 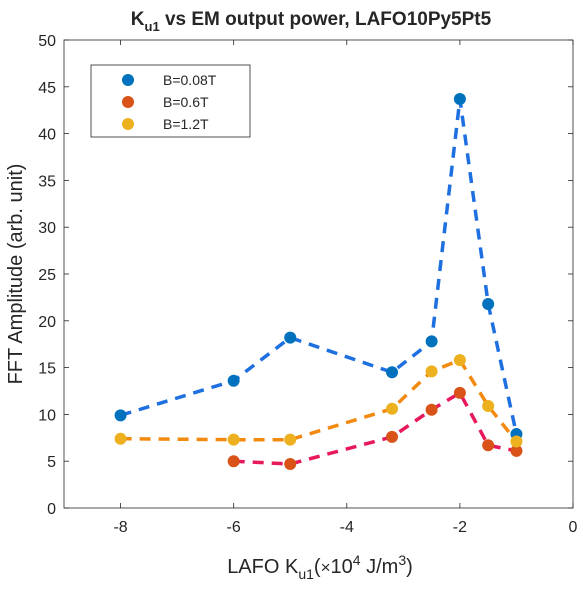 I want to click on y-tick-label: 5, so click(x=51, y=462).